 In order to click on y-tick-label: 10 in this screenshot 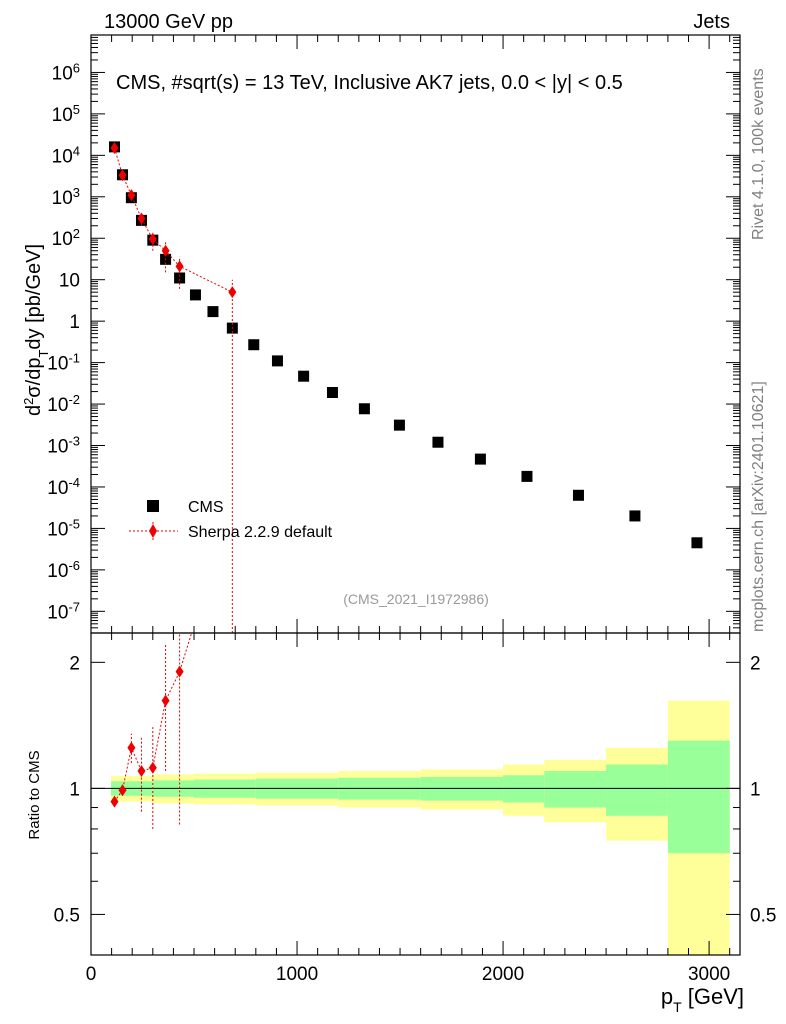, I will do `click(69, 281)`.